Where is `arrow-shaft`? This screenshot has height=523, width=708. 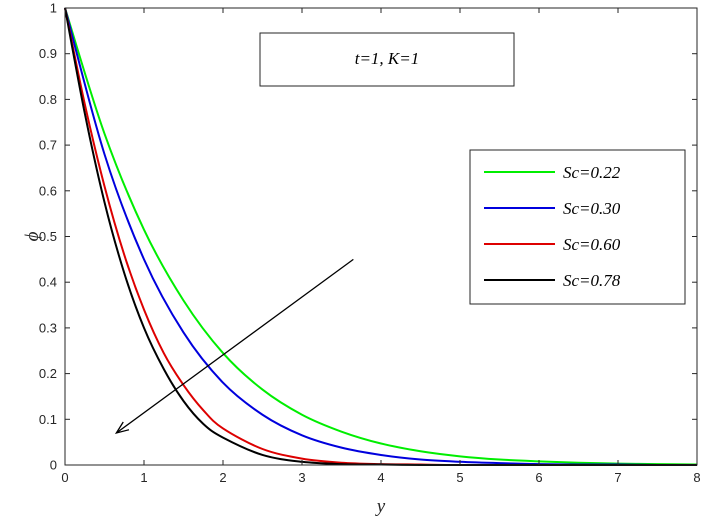
arrow-shaft is located at coordinates (234, 346).